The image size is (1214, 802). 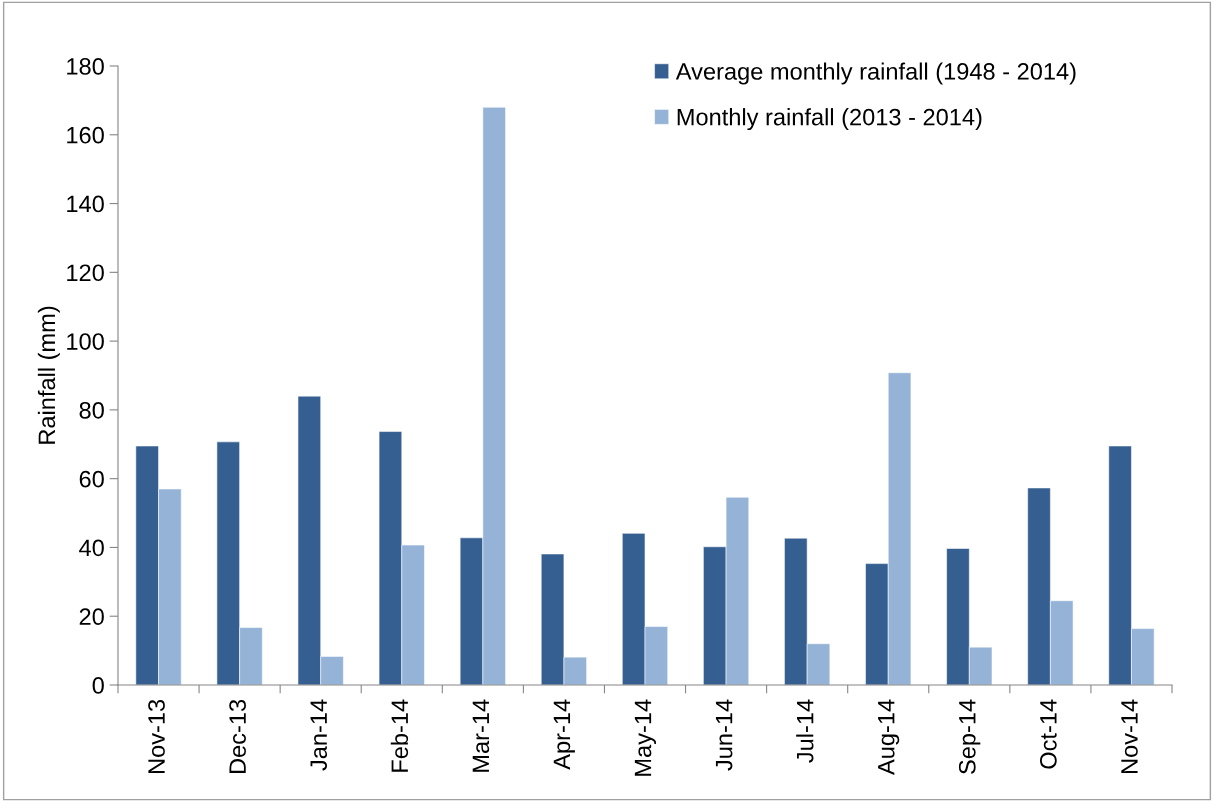 What do you see at coordinates (85, 273) in the screenshot?
I see `y-tick-label: 120` at bounding box center [85, 273].